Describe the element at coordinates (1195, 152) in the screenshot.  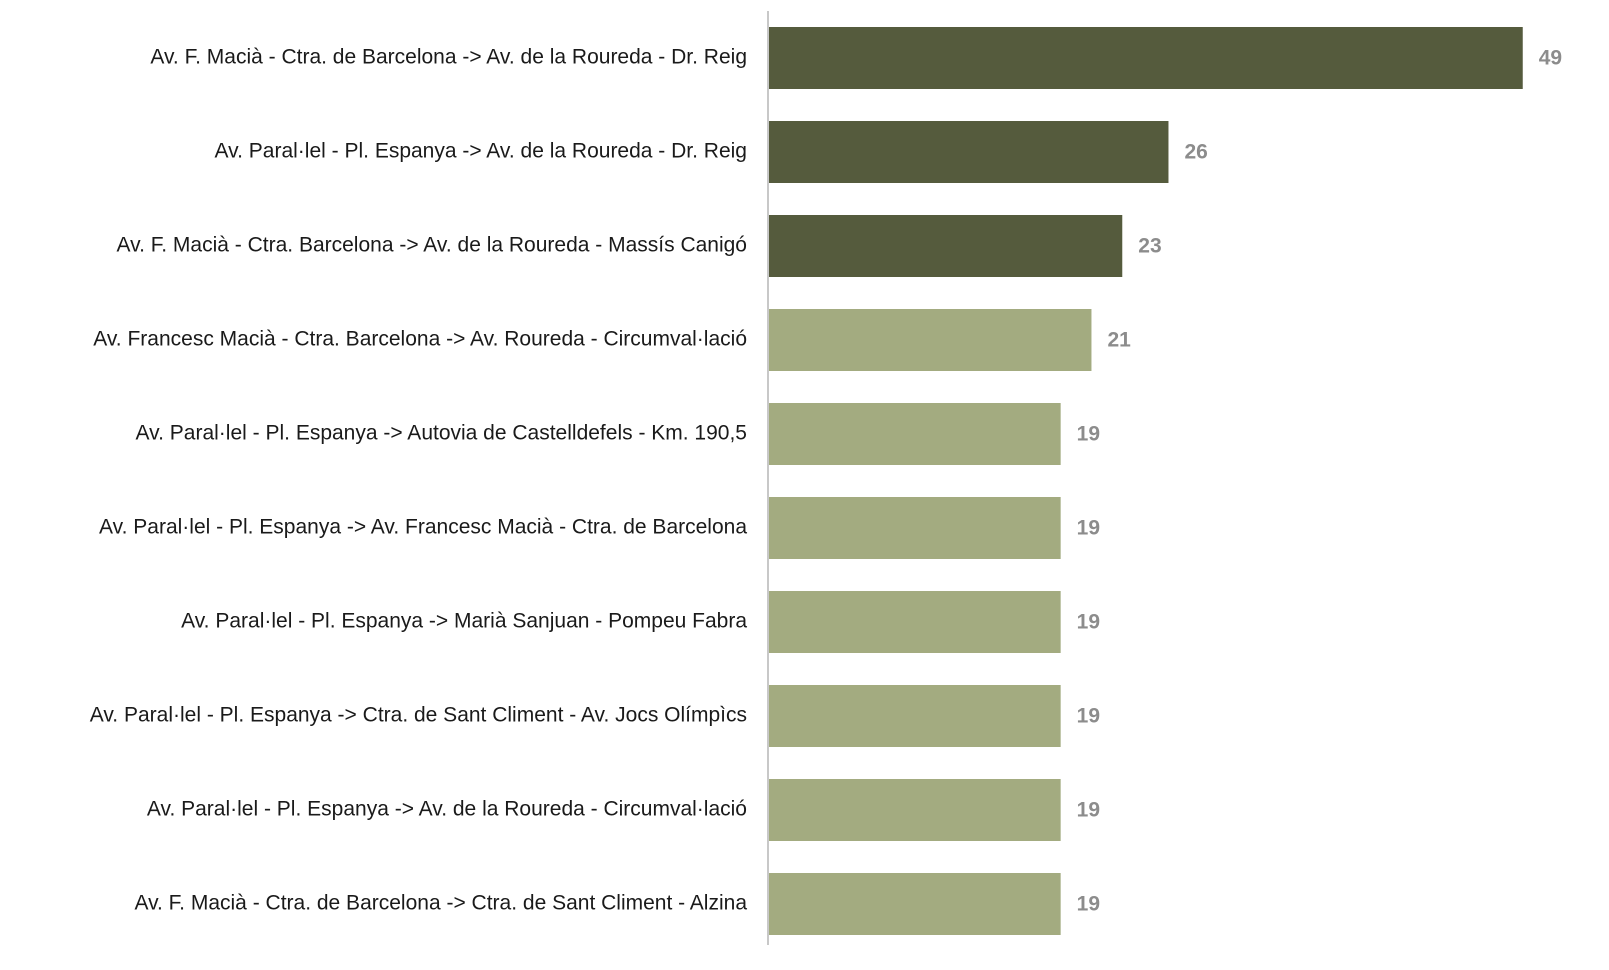
I see `value-label: 26` at that location.